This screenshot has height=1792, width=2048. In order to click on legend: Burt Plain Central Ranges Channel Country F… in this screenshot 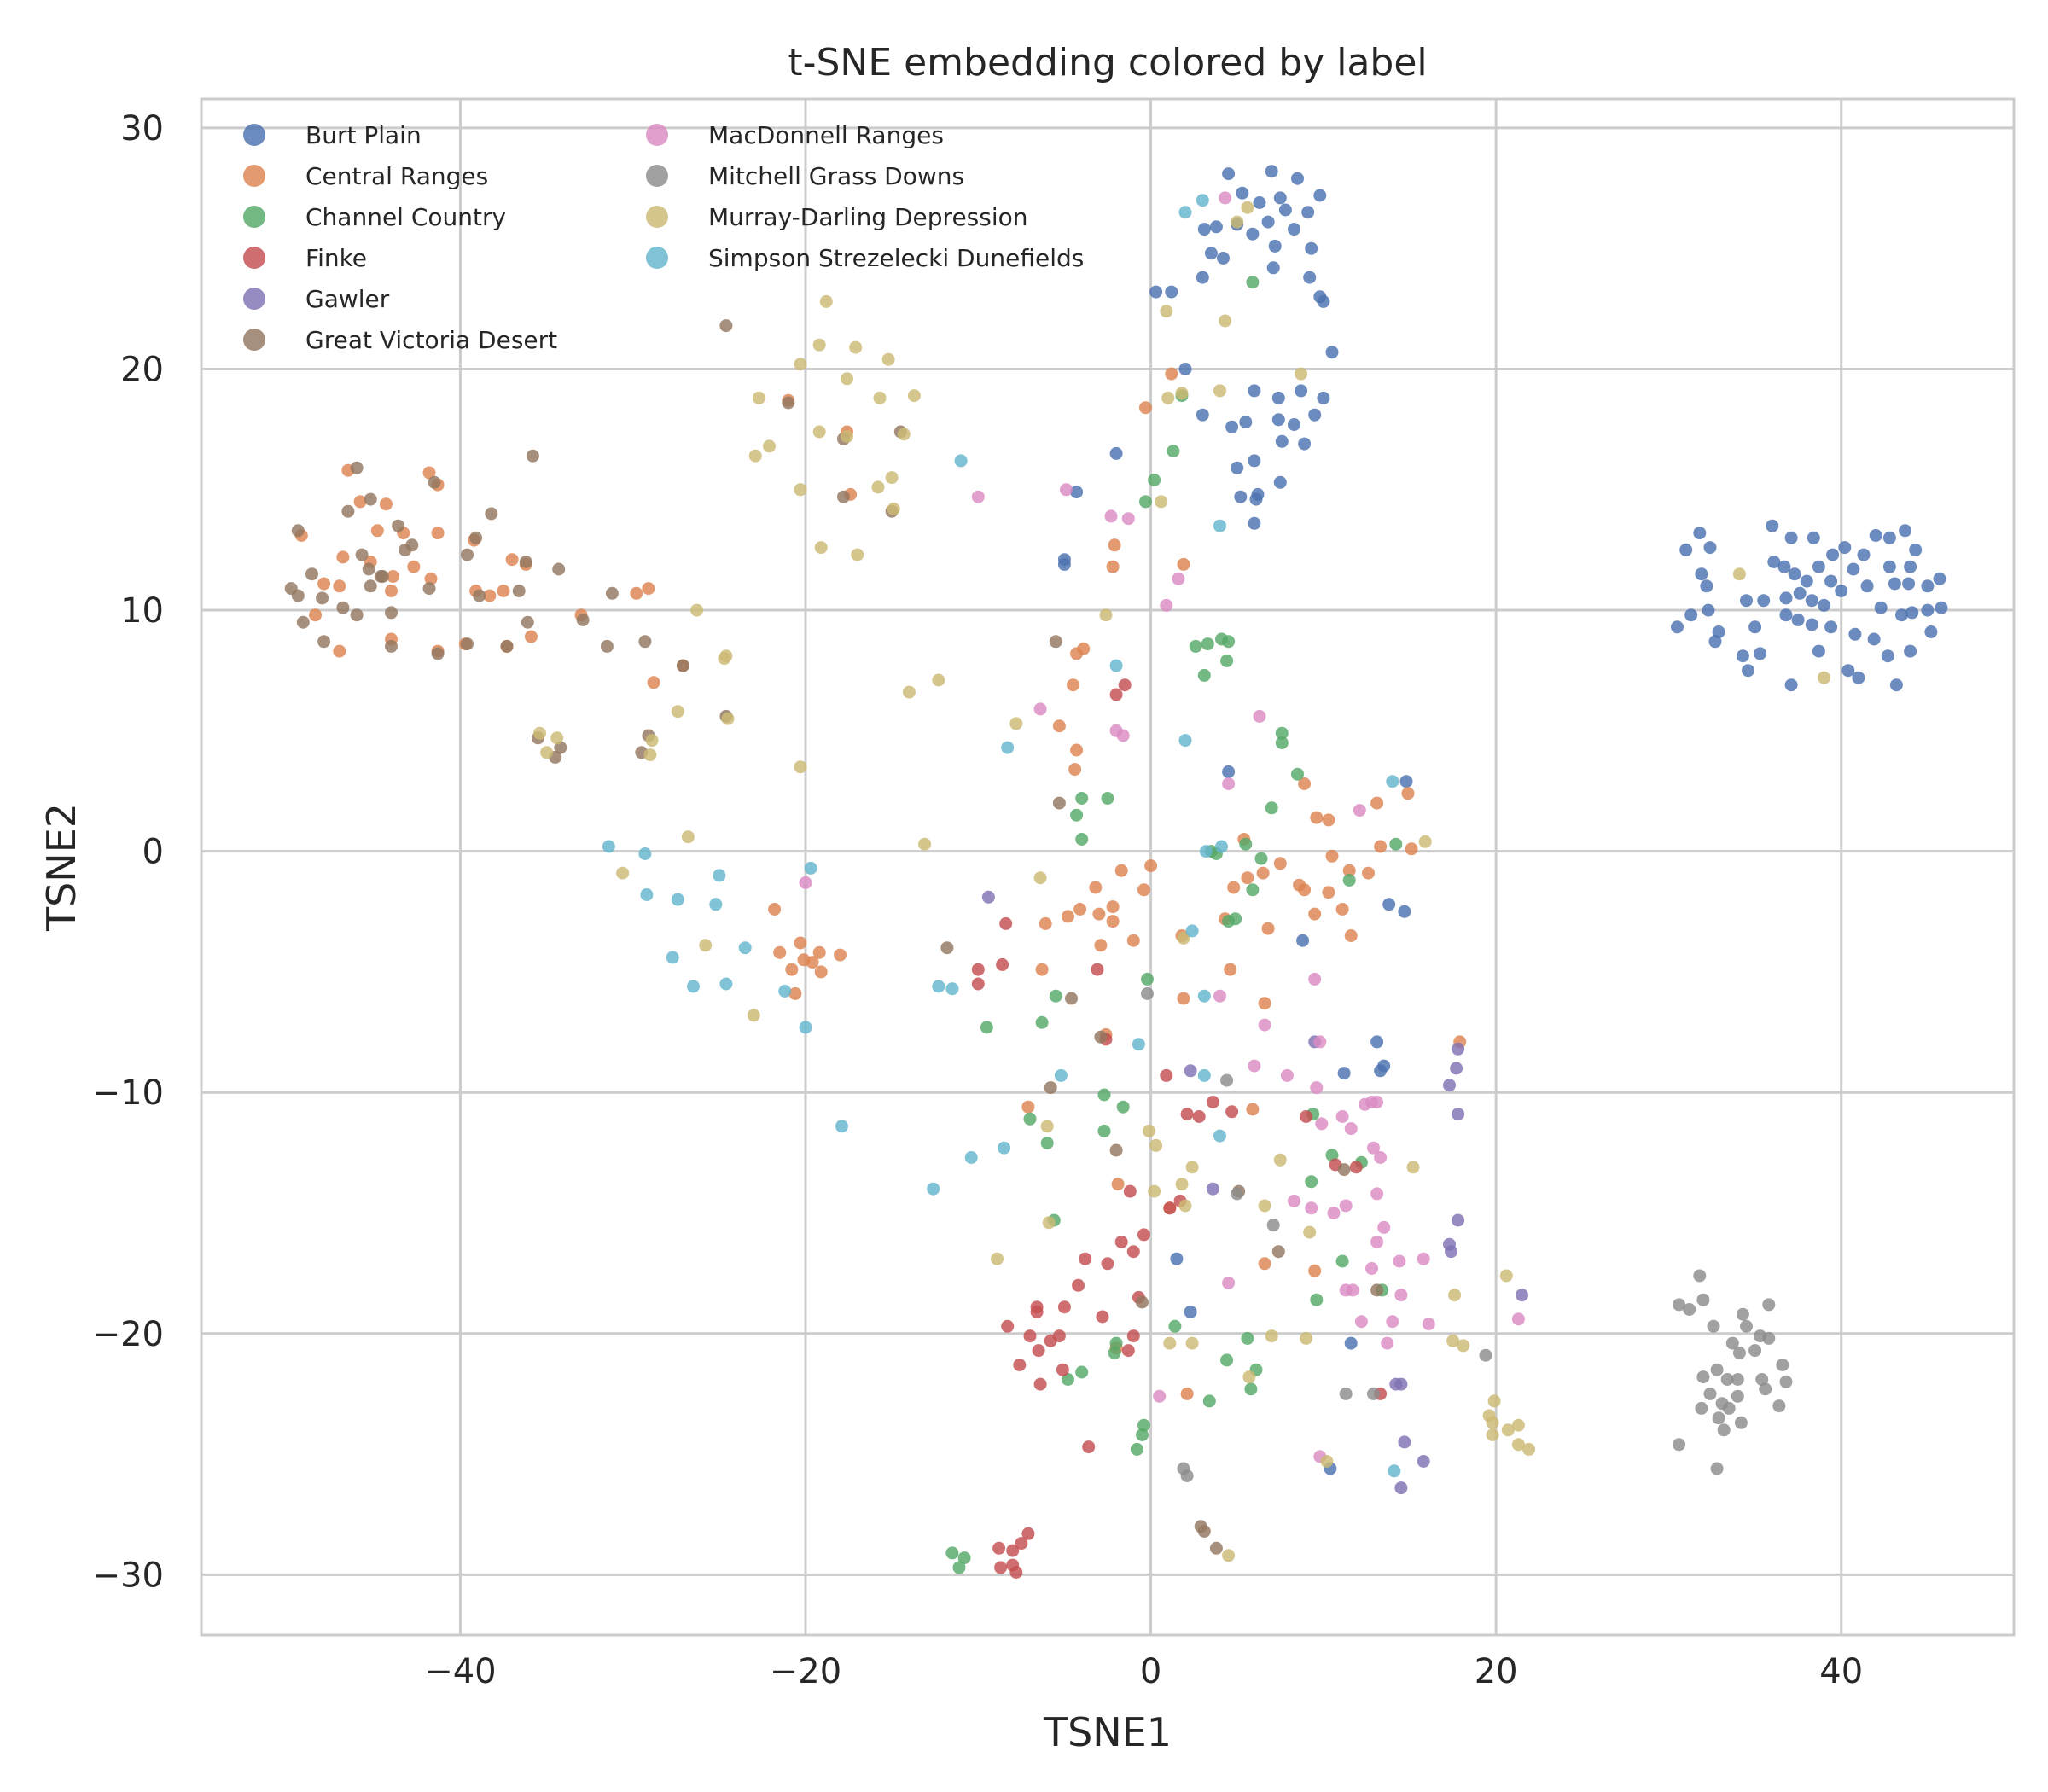, I will do `click(663, 238)`.